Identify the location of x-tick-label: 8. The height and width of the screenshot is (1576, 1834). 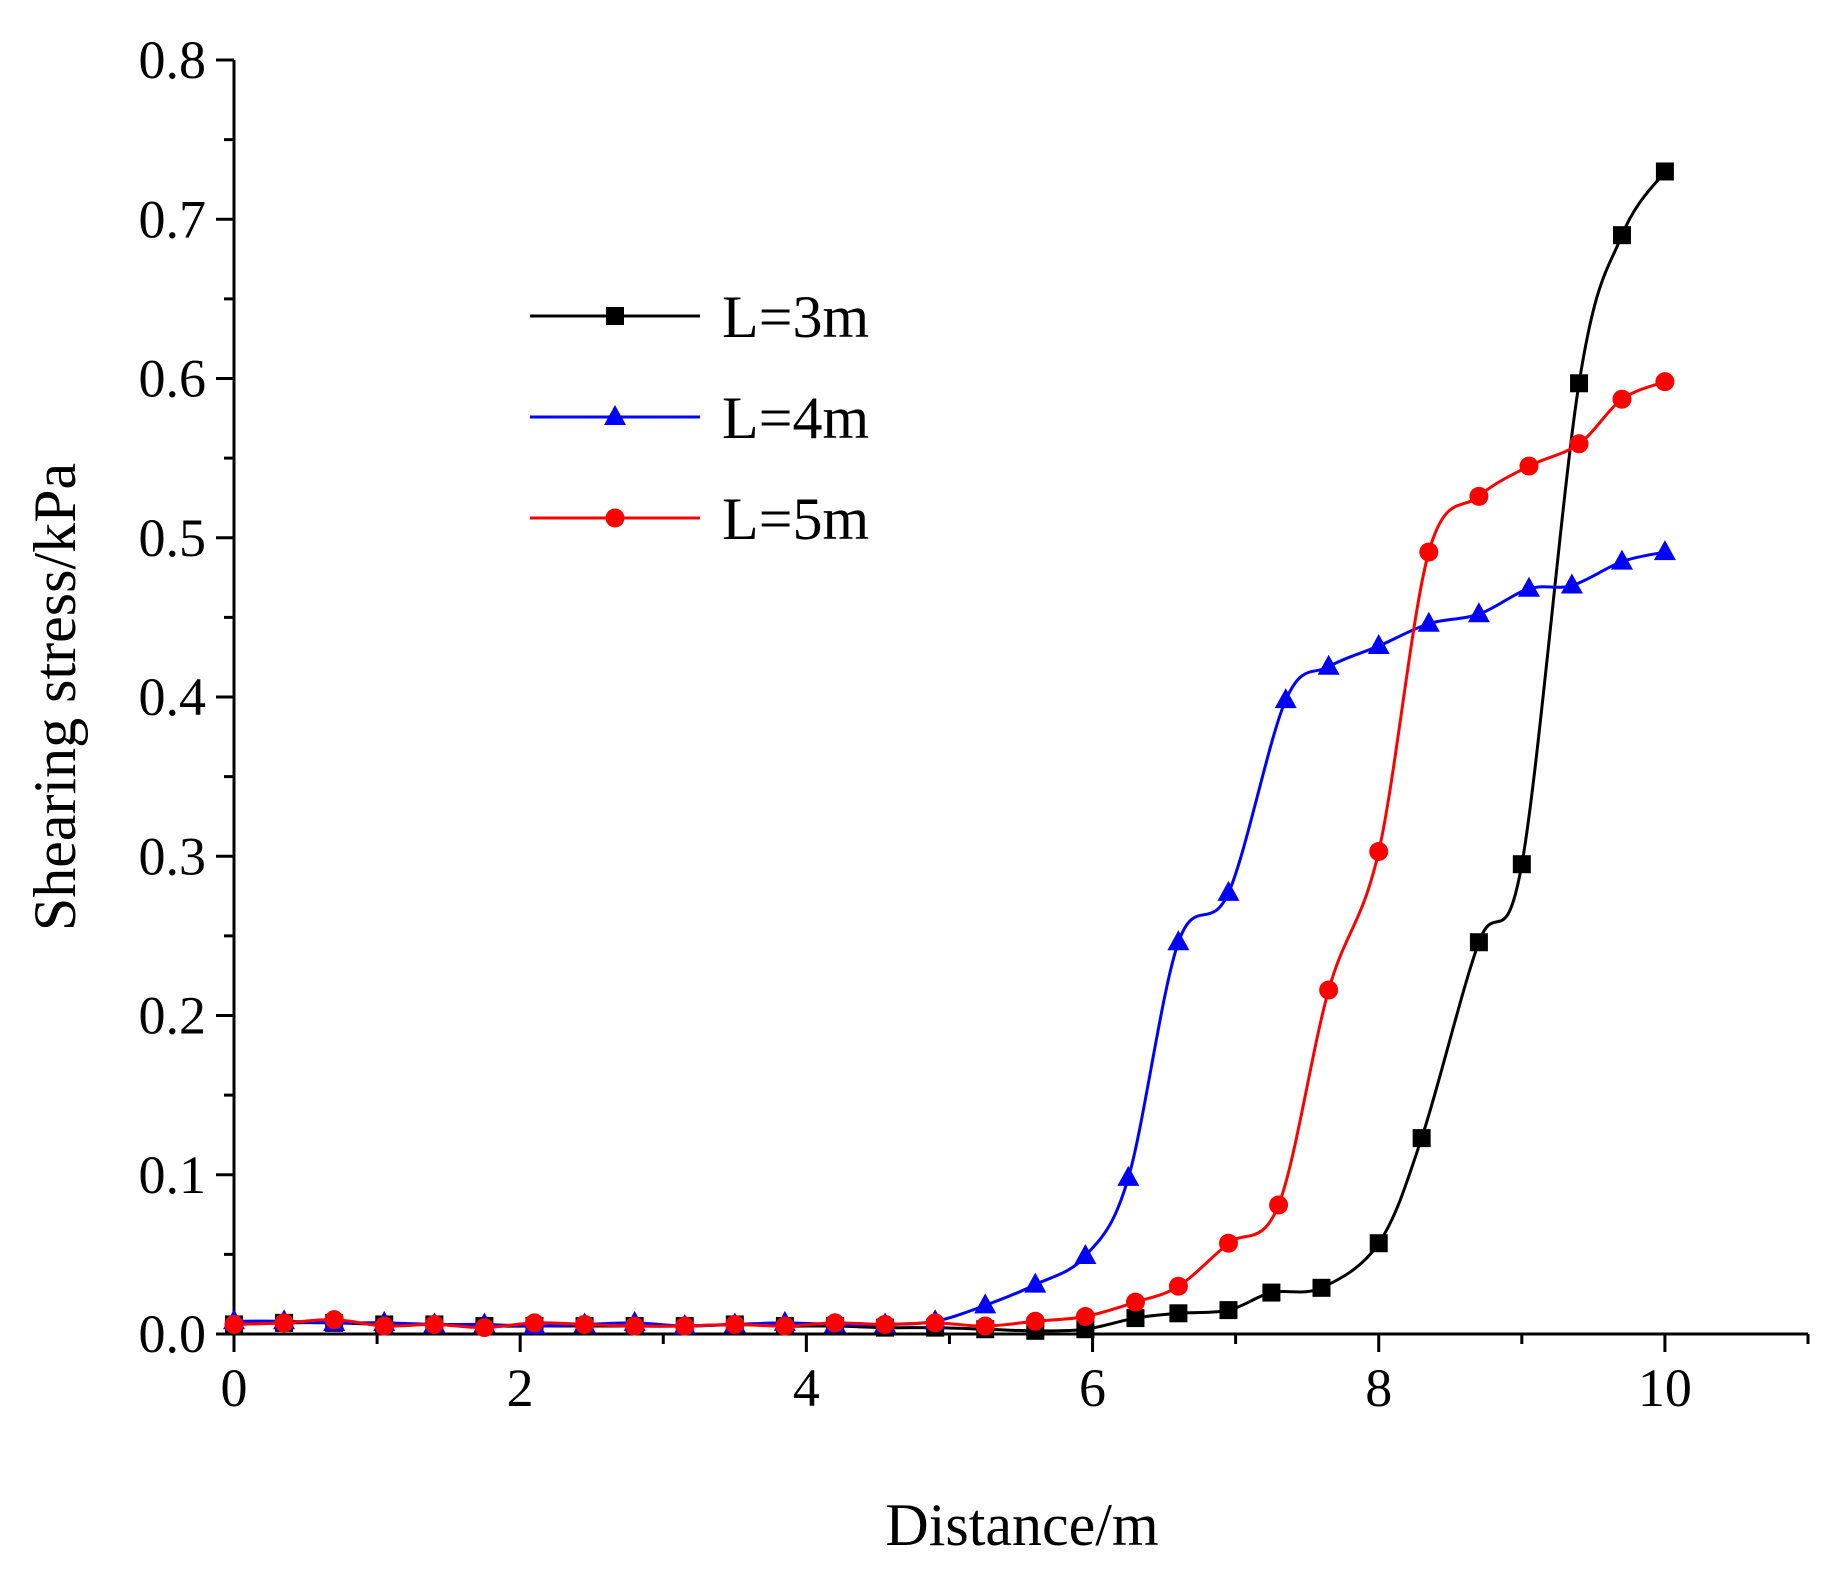
(1378, 1388).